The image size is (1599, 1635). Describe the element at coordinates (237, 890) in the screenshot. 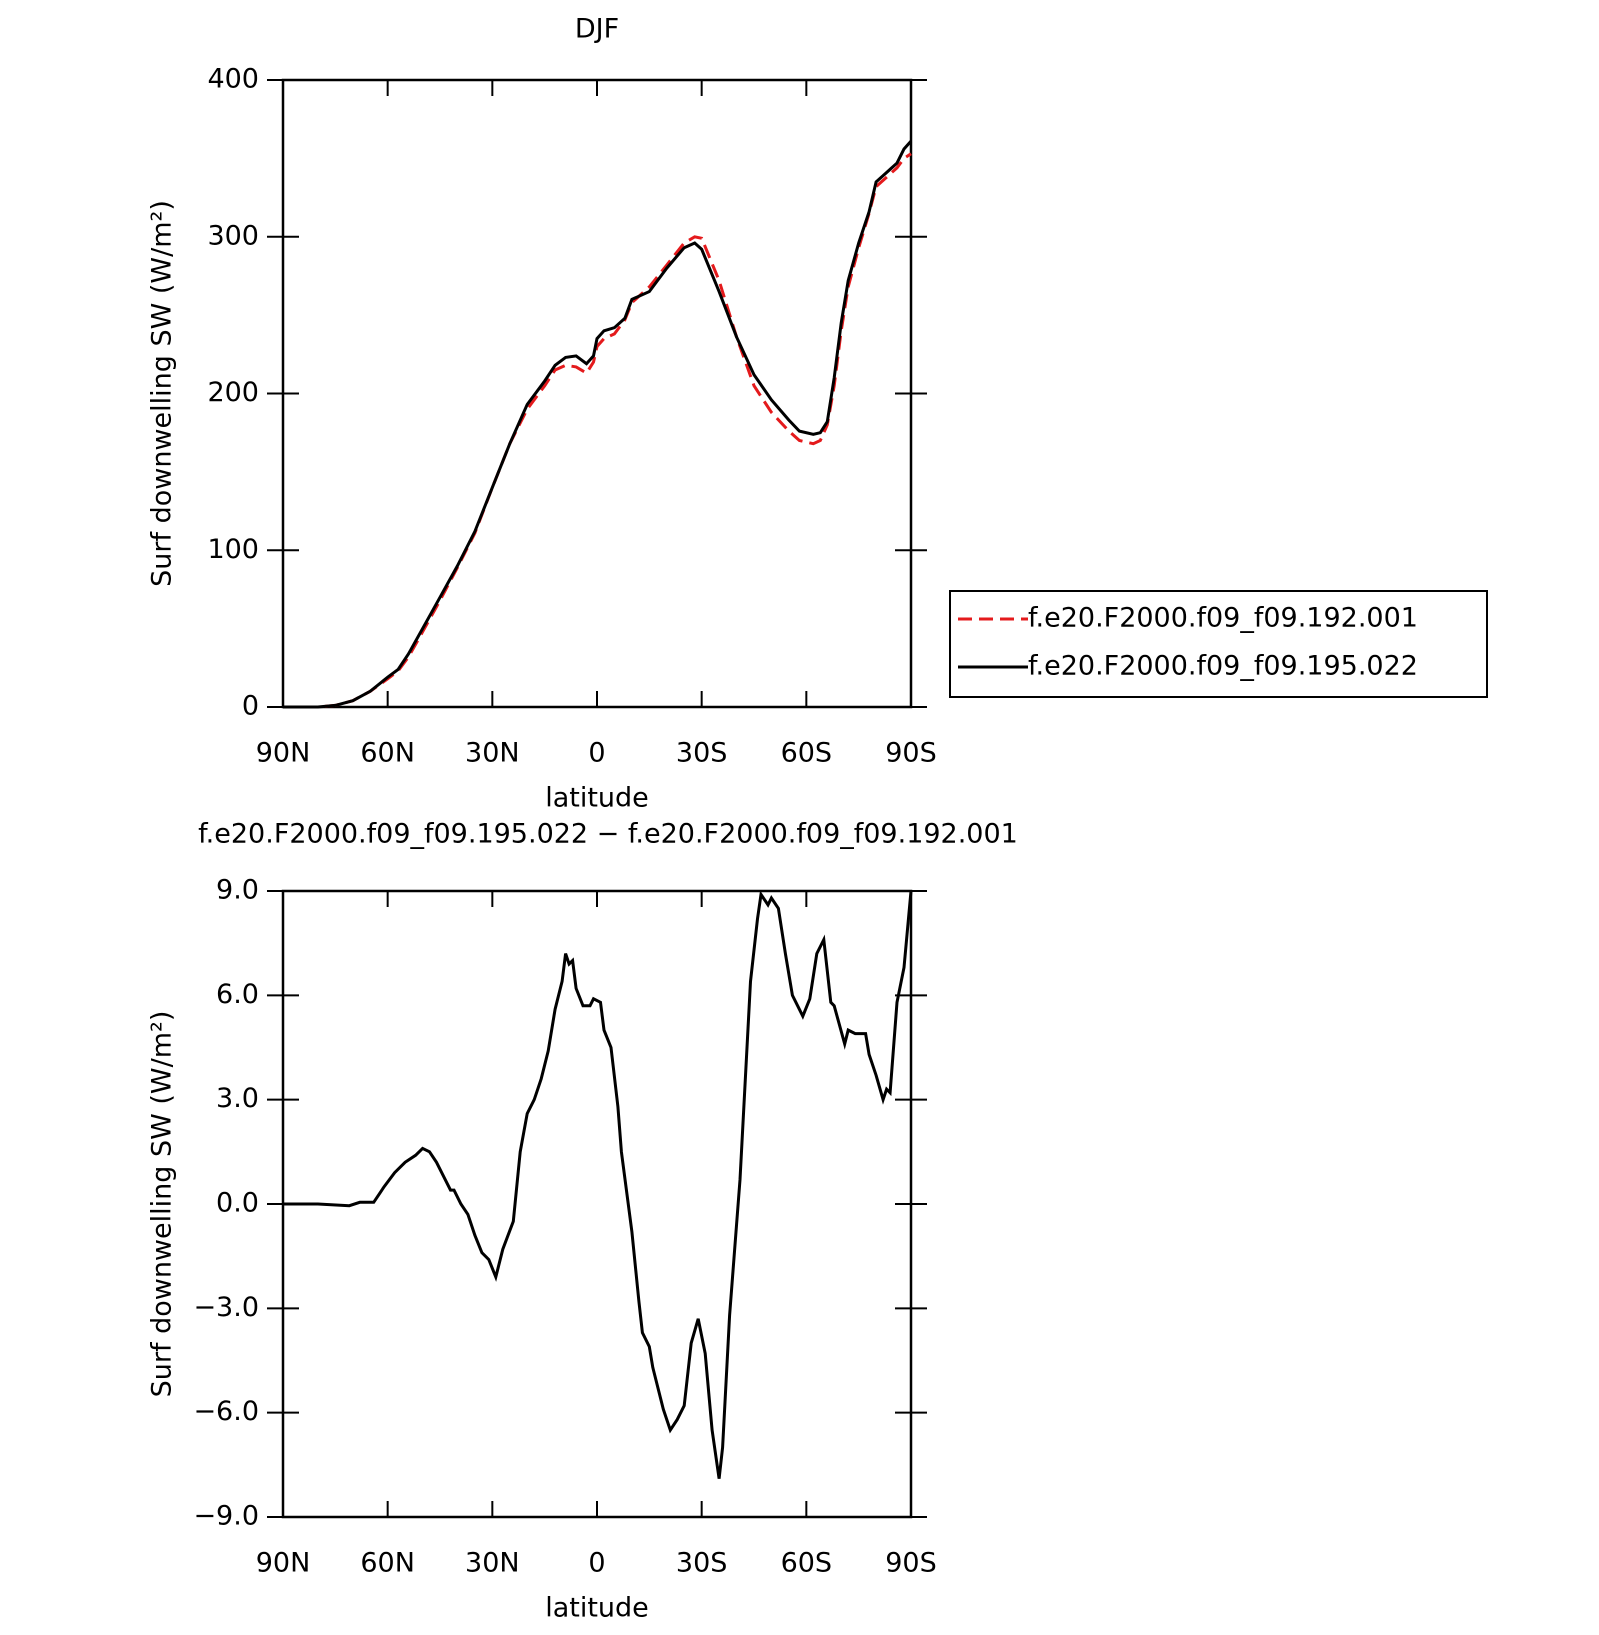

I see `y-tick-label: 9.0` at that location.